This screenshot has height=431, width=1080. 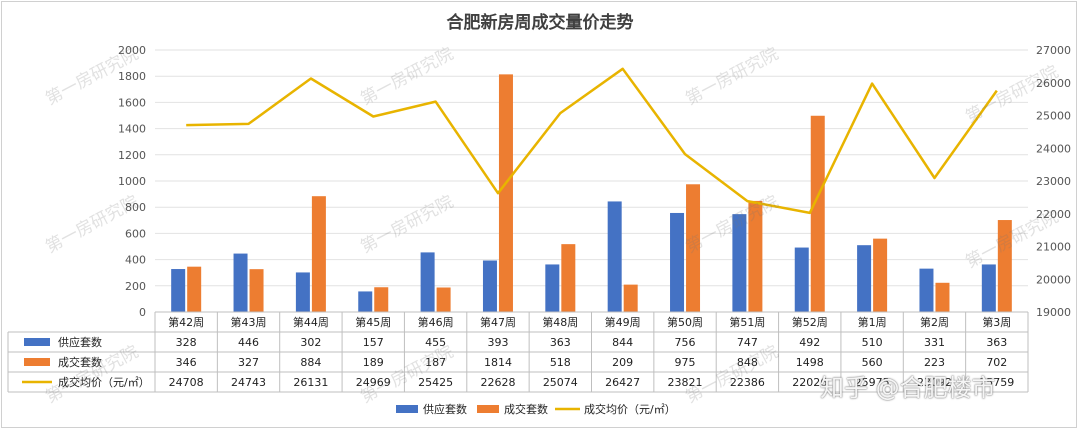 What do you see at coordinates (186, 342) in the screenshot?
I see `data-label: 328` at bounding box center [186, 342].